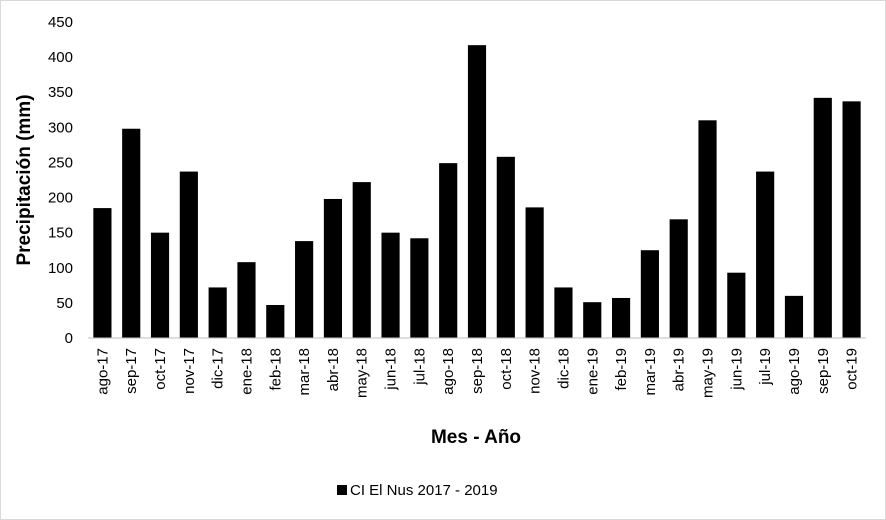 The width and height of the screenshot is (886, 520). Describe the element at coordinates (424, 490) in the screenshot. I see `legend-label: CI El Nus 2017 - 2019` at that location.